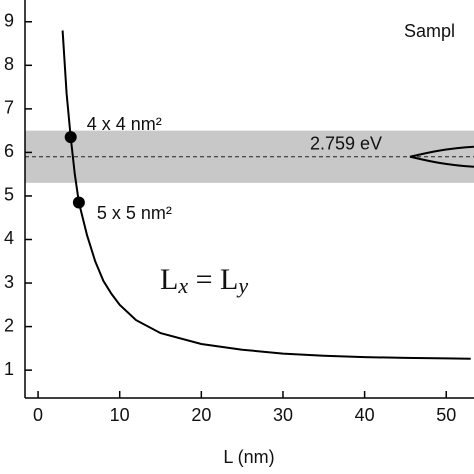 This screenshot has width=474, height=474. Describe the element at coordinates (124, 124) in the screenshot. I see `marker-label: 4 x 4 nm²` at that location.